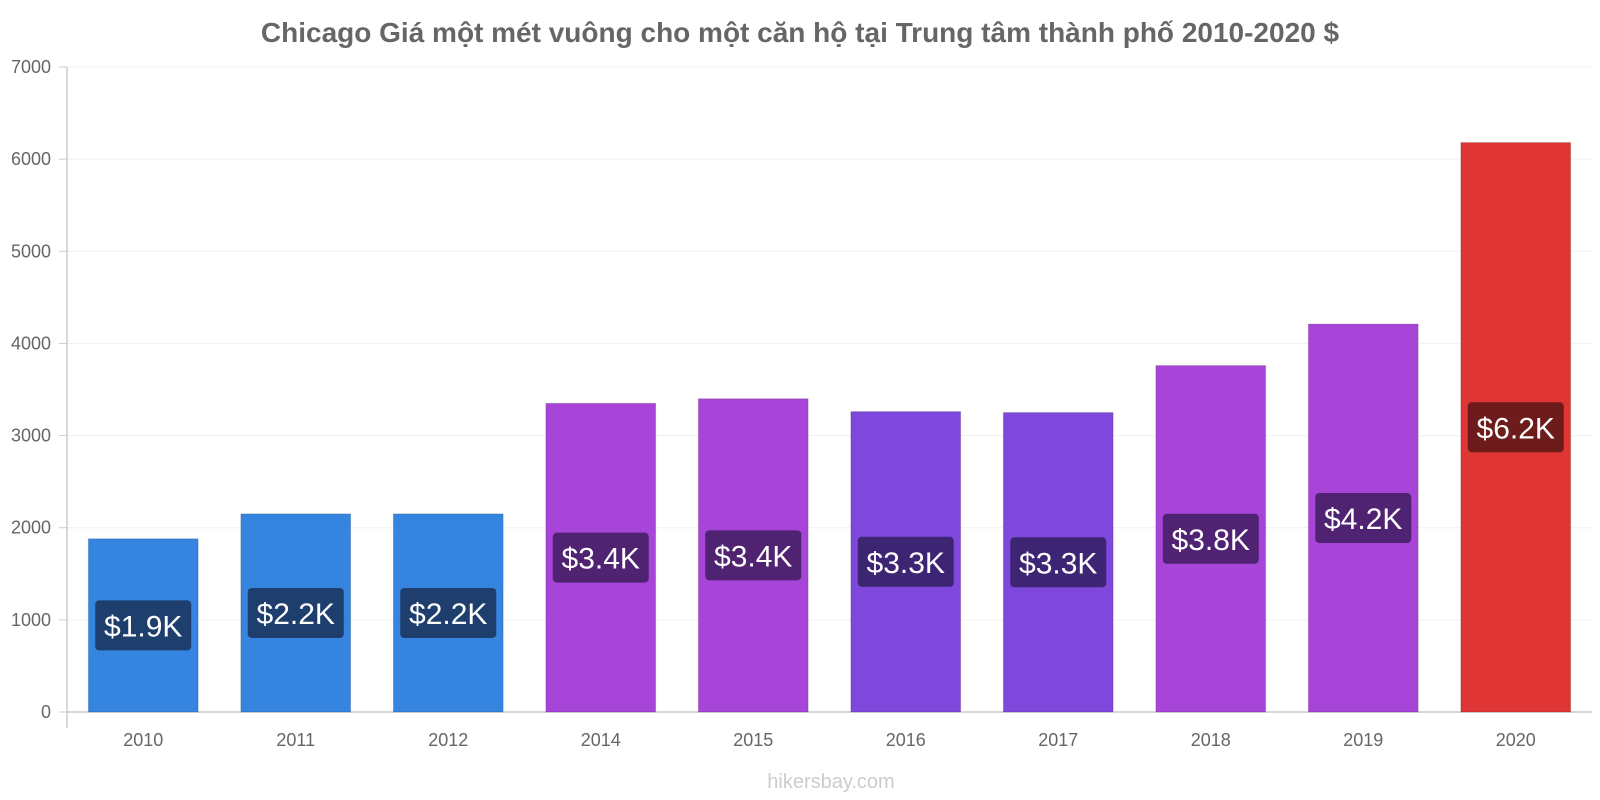 The width and height of the screenshot is (1600, 800). Describe the element at coordinates (31, 159) in the screenshot. I see `y-tick-label: 6000` at that location.